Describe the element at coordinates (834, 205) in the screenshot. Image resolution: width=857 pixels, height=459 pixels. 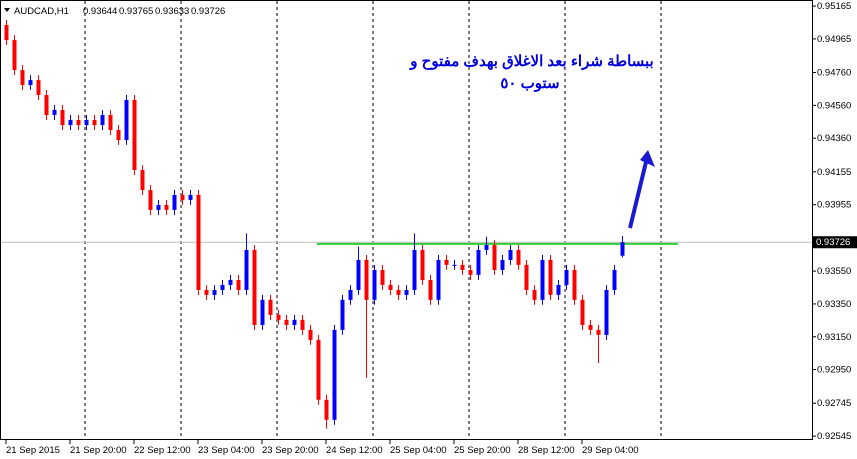
I see `y-tick-label: 0.93955` at that location.